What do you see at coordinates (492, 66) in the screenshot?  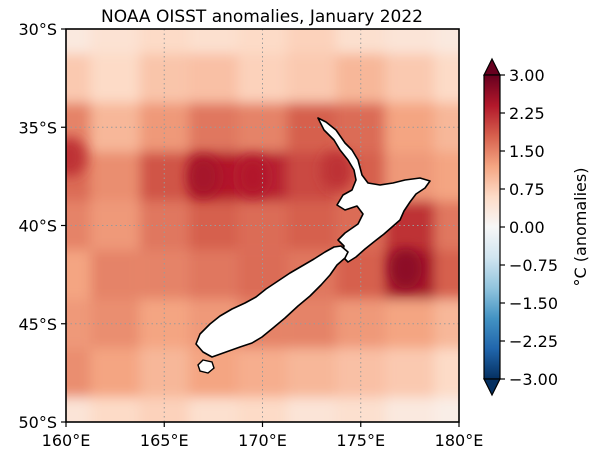 I see `colorbar-extend-top` at bounding box center [492, 66].